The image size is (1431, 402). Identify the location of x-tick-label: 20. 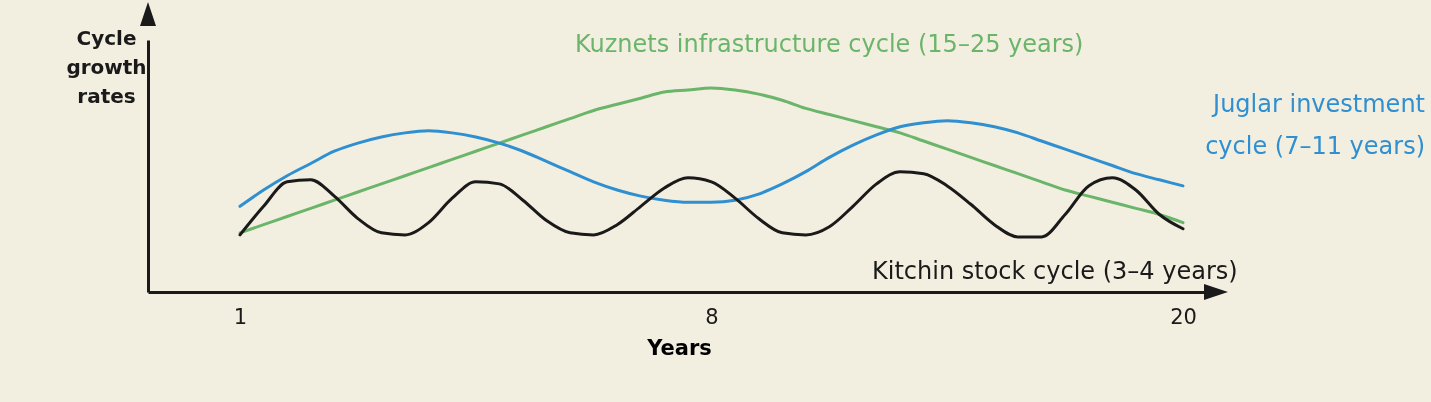
(1183, 316).